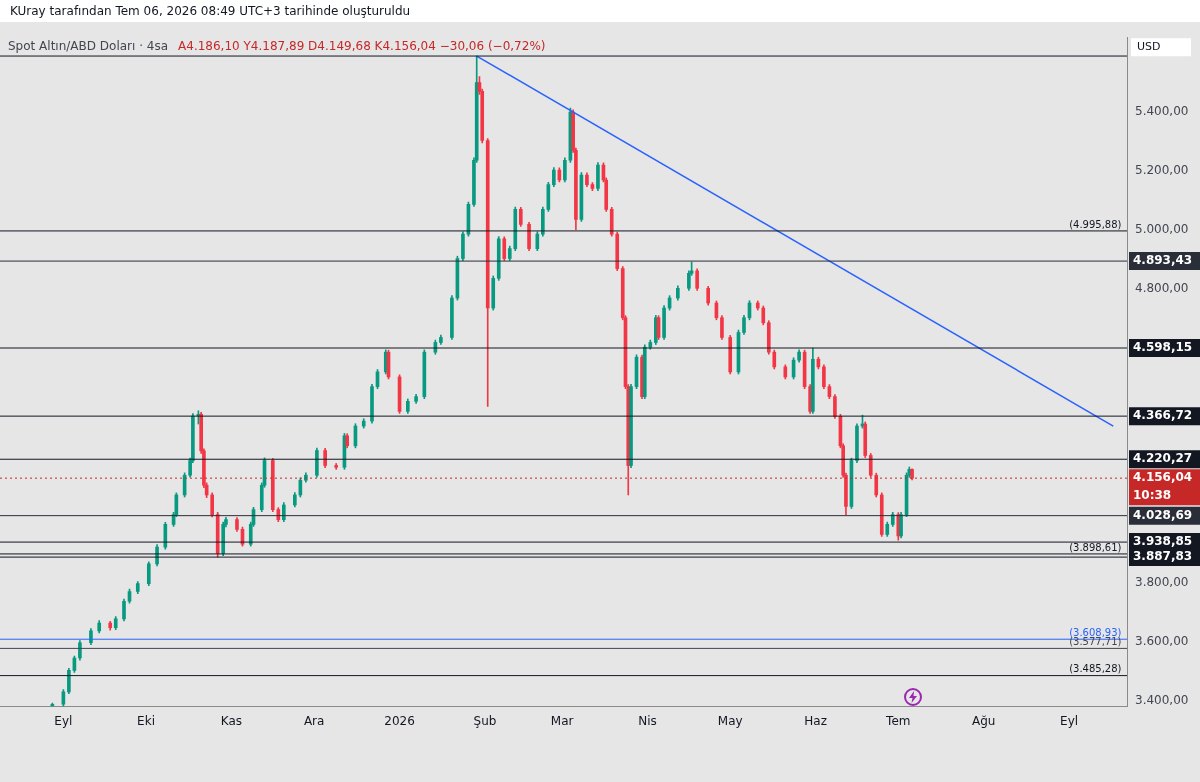 Image resolution: width=1200 pixels, height=782 pixels. I want to click on annotation: (3.608,93), so click(1095, 632).